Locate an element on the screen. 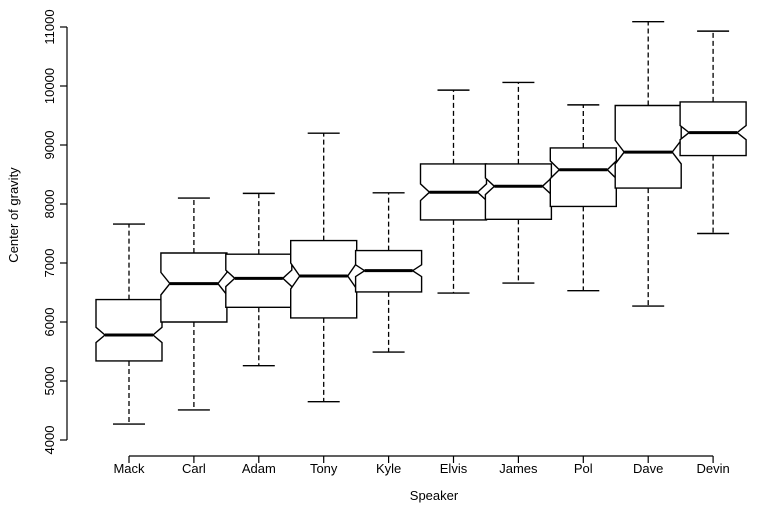 The height and width of the screenshot is (507, 766). x-tick-label: James is located at coordinates (518, 468).